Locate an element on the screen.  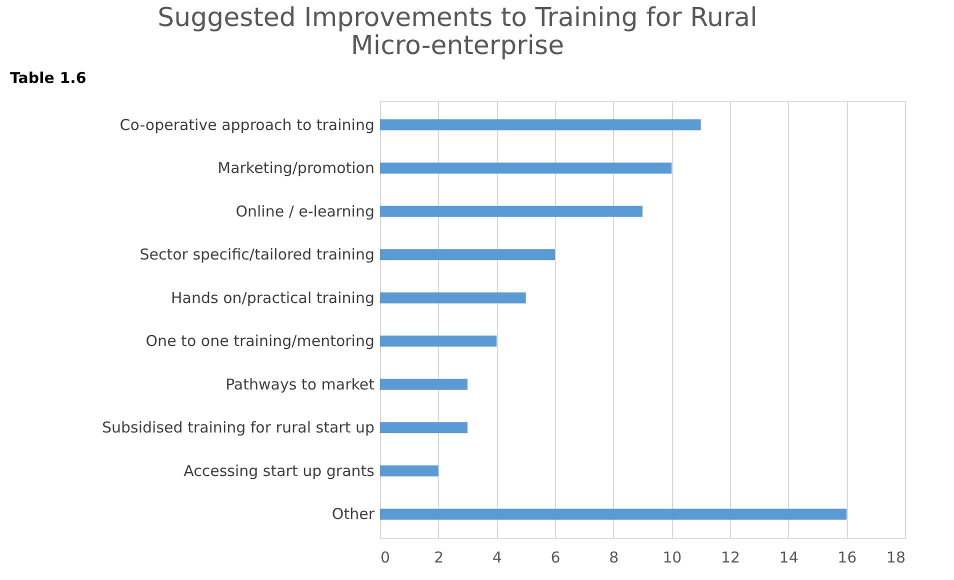
y-tick-label: Co-operative approach to training is located at coordinates (247, 125).